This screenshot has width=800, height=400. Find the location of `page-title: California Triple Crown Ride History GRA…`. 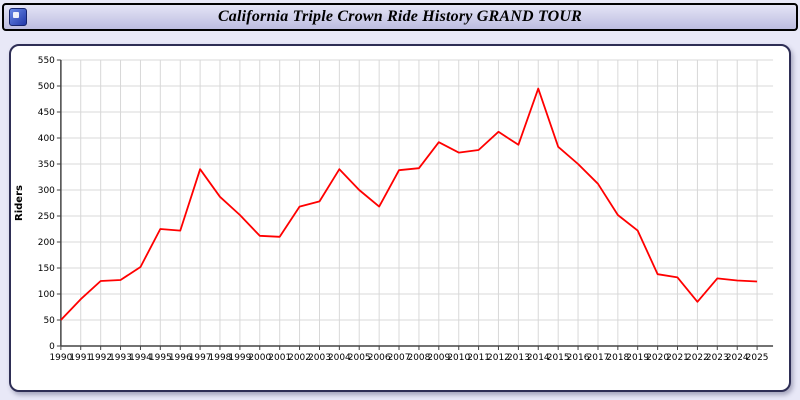

page-title: California Triple Crown Ride History GRA… is located at coordinates (400, 16).